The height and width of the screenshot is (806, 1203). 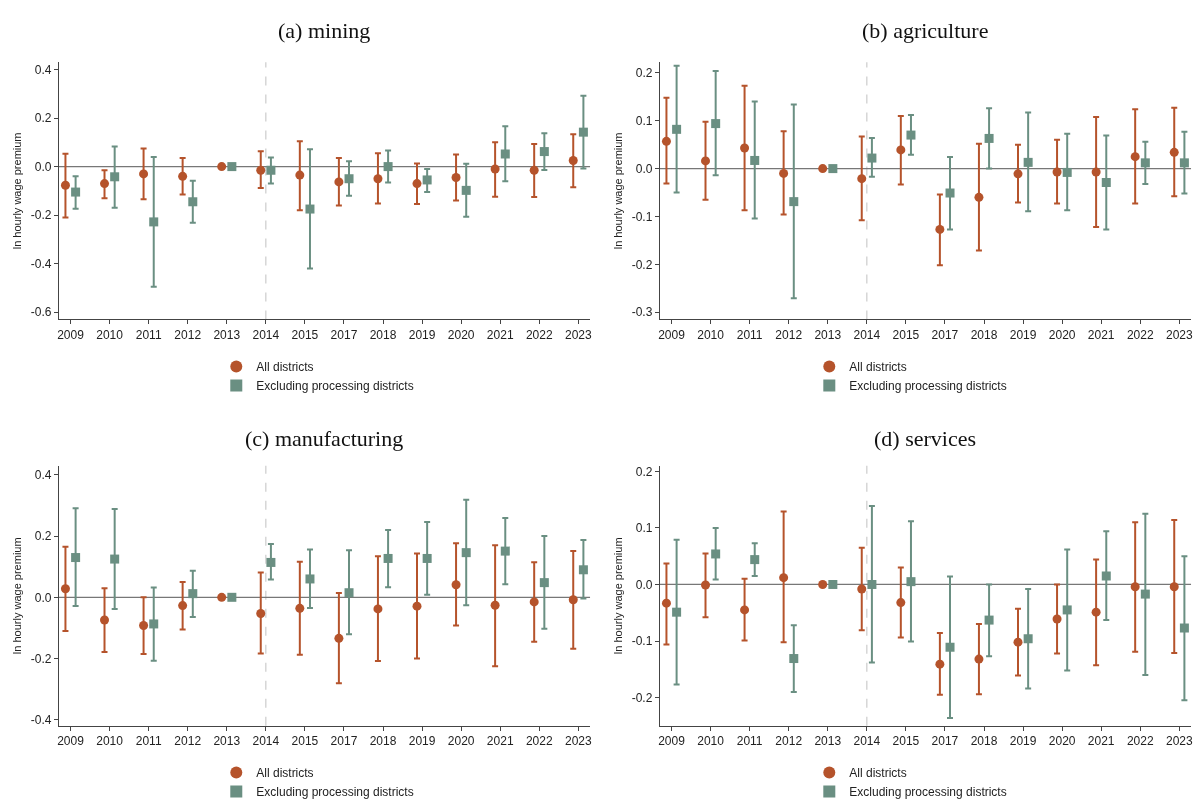 What do you see at coordinates (925, 438) in the screenshot?
I see `chart-title: (d) services` at bounding box center [925, 438].